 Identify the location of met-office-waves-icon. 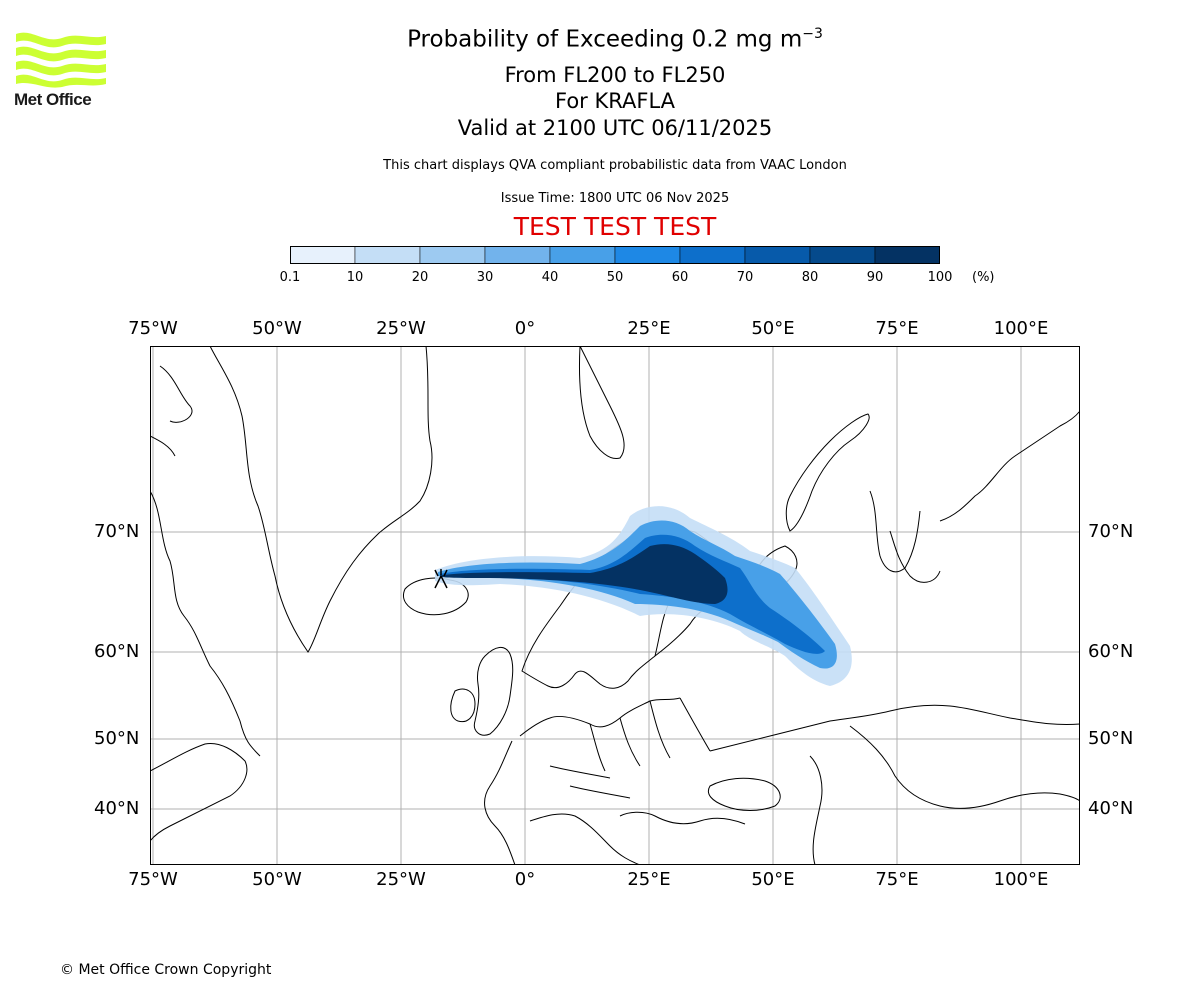
(61, 60).